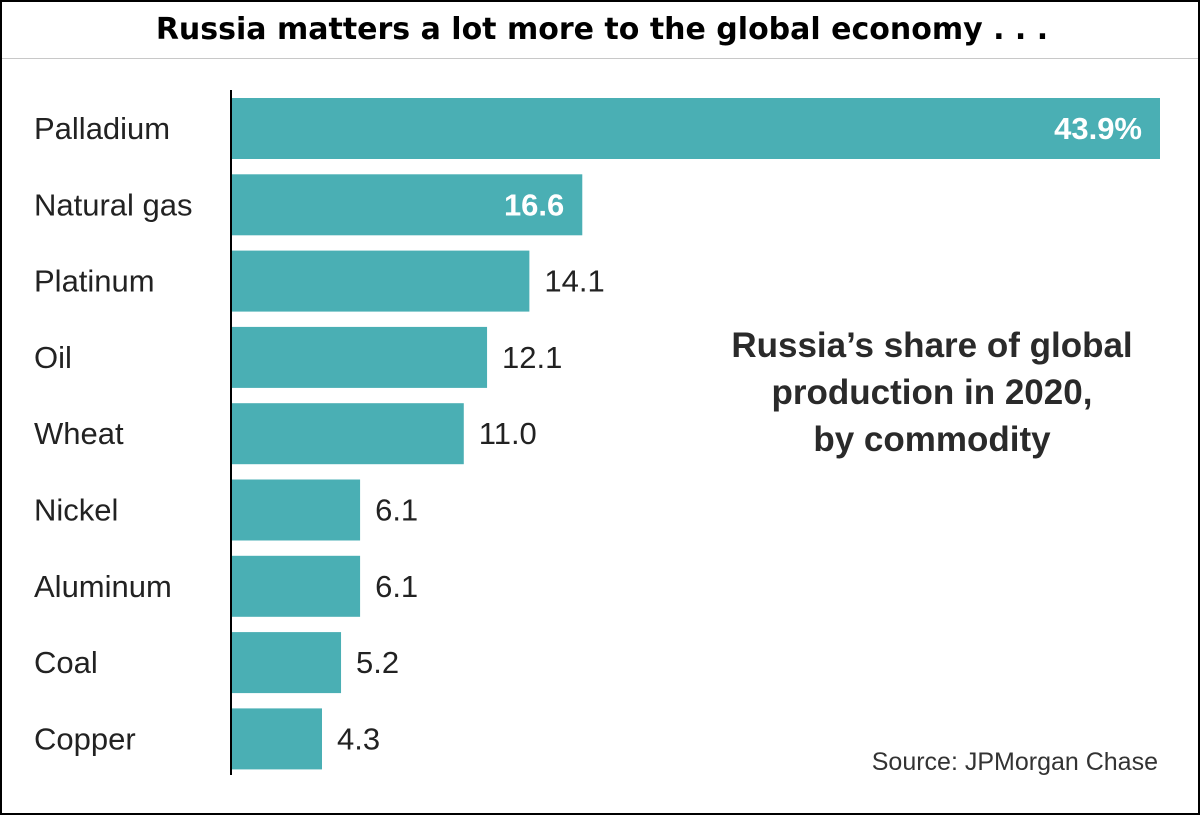  What do you see at coordinates (359, 357) in the screenshot?
I see `bar-oil` at bounding box center [359, 357].